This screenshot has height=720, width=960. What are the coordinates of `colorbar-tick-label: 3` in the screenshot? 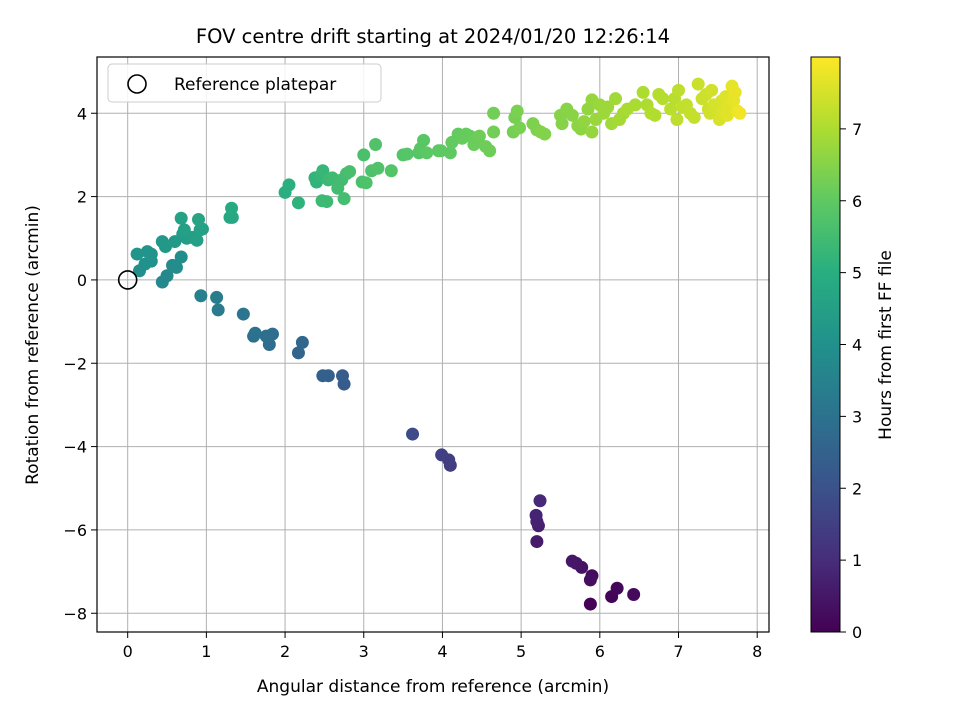 It's located at (857, 416).